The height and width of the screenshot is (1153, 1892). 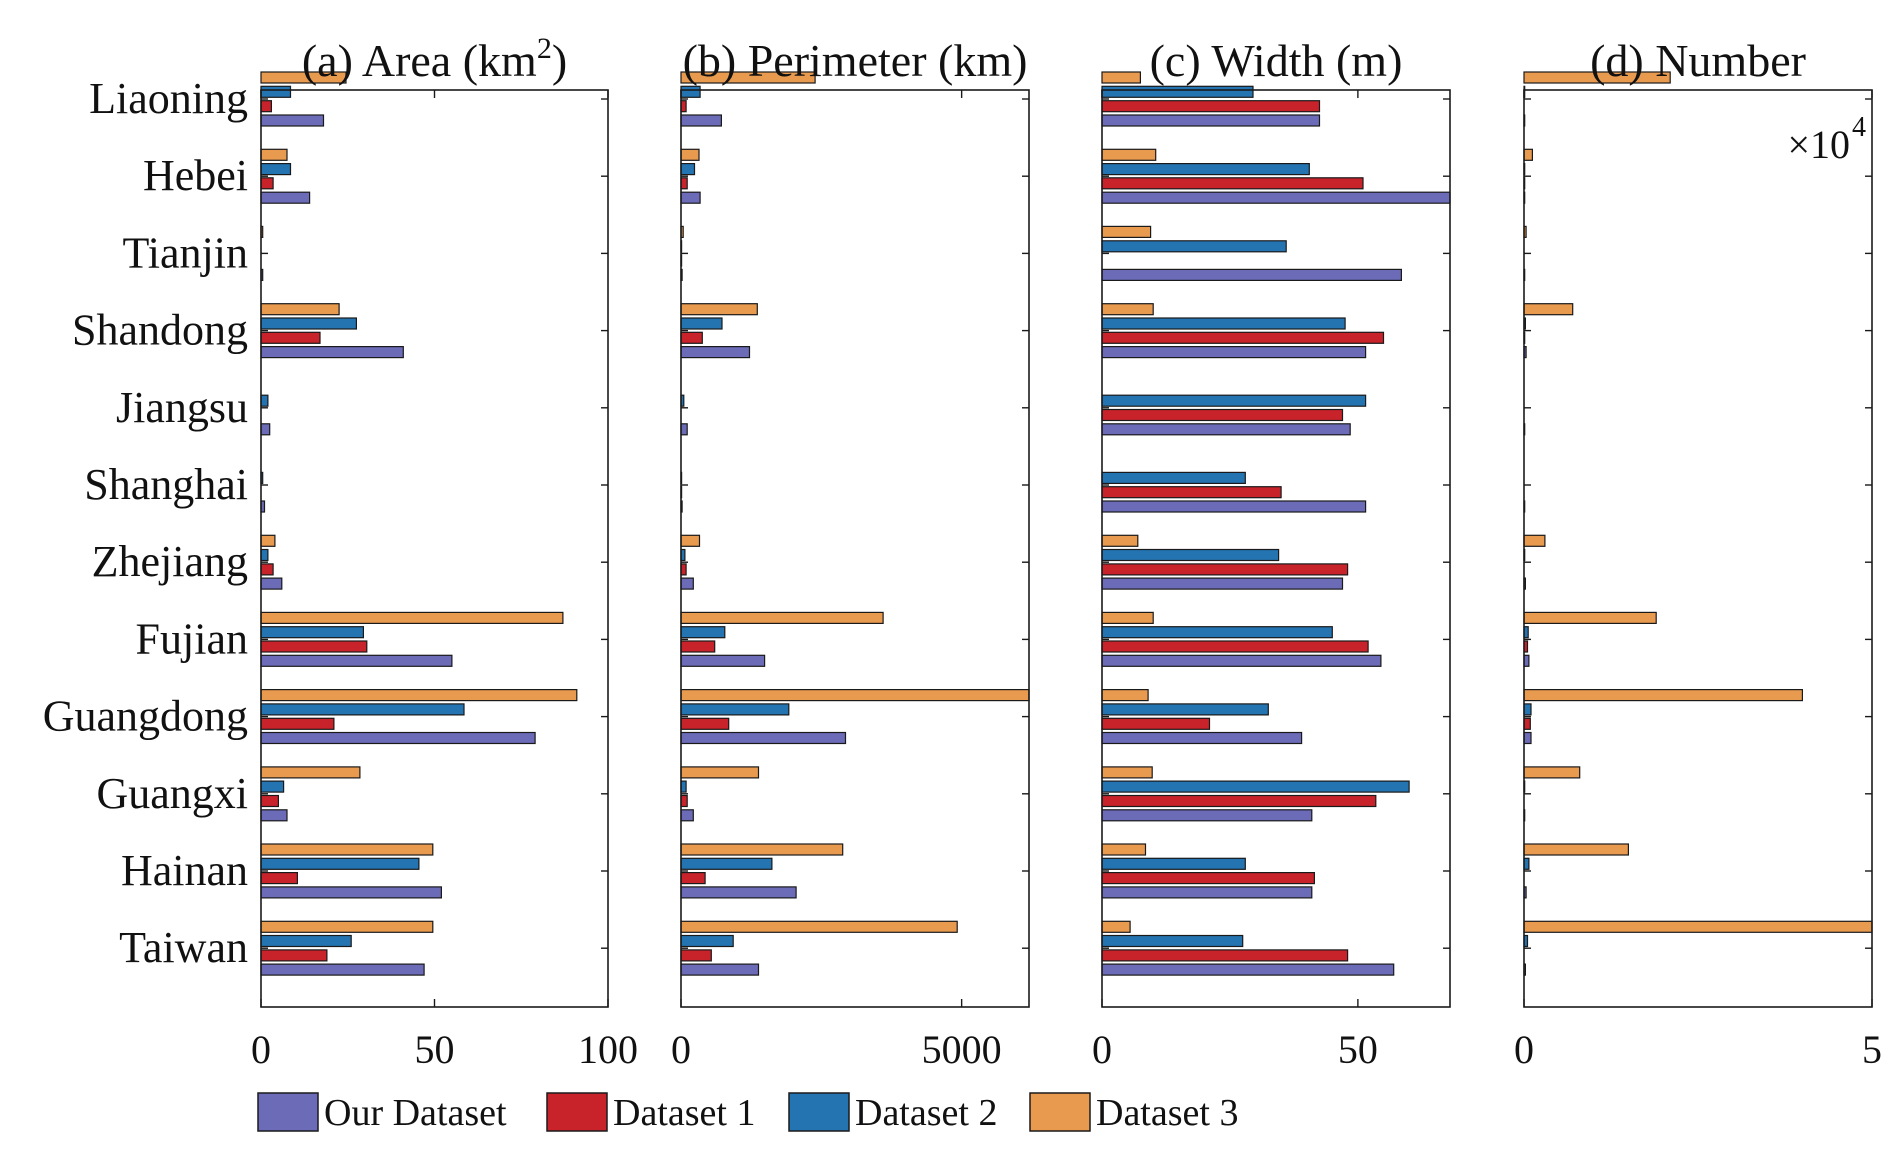 I want to click on category-label-tianjin: Tianjin, so click(x=185, y=252).